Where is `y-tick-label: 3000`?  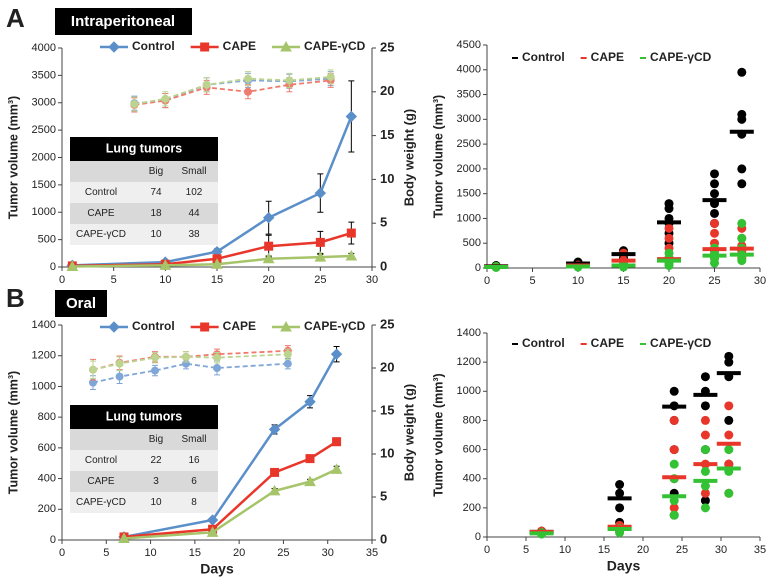
y-tick-label: 3000 is located at coordinates (469, 119).